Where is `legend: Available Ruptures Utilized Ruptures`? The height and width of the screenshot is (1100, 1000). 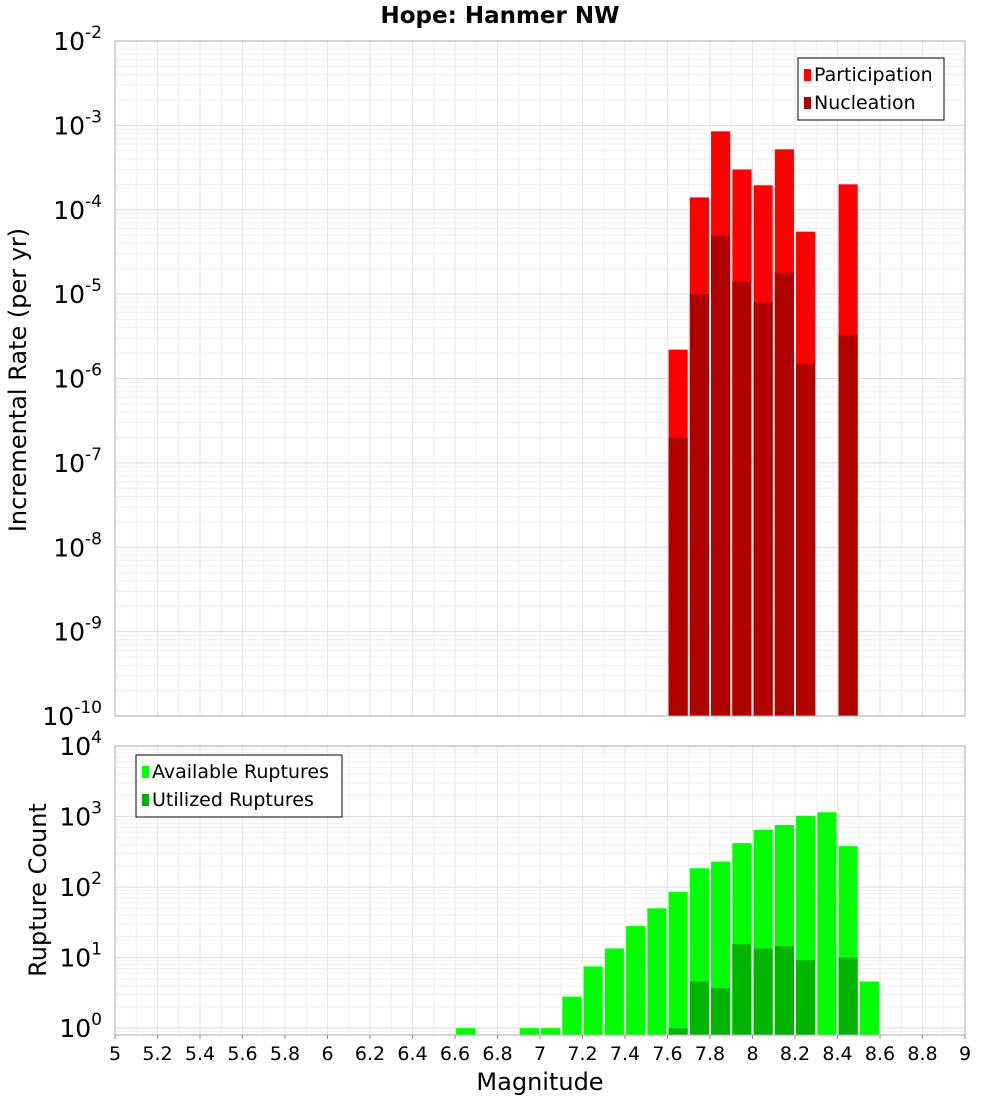 legend: Available Ruptures Utilized Ruptures is located at coordinates (239, 786).